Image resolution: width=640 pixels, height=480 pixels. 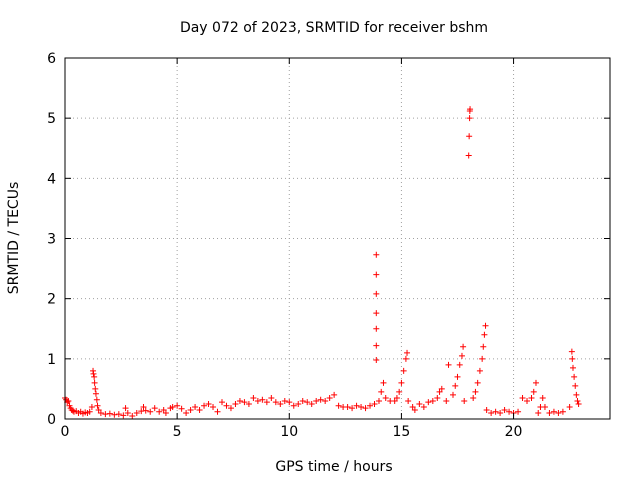 I want to click on y-axis-label: SRMTID / TECUs, so click(x=14, y=238).